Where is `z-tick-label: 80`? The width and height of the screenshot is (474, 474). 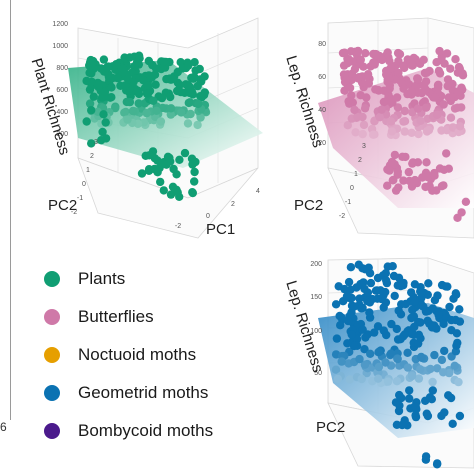
z-tick-label: 80 is located at coordinates (322, 44).